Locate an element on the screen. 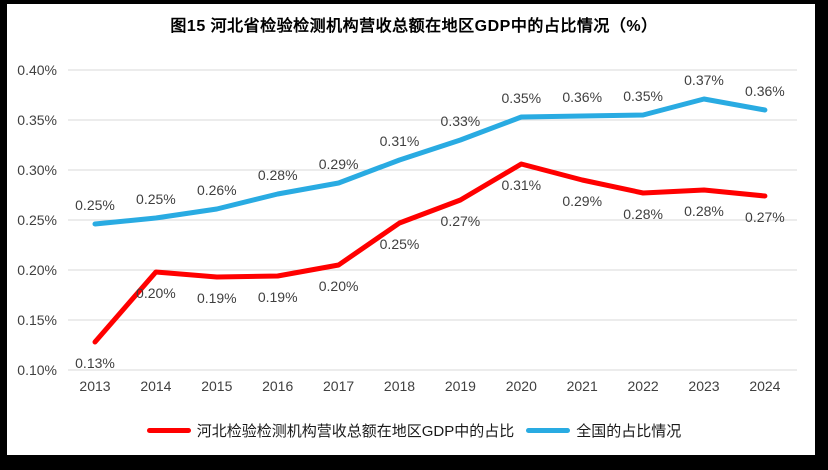 Image resolution: width=828 pixels, height=470 pixels. x-axis-tick-label: 2020 is located at coordinates (521, 386).